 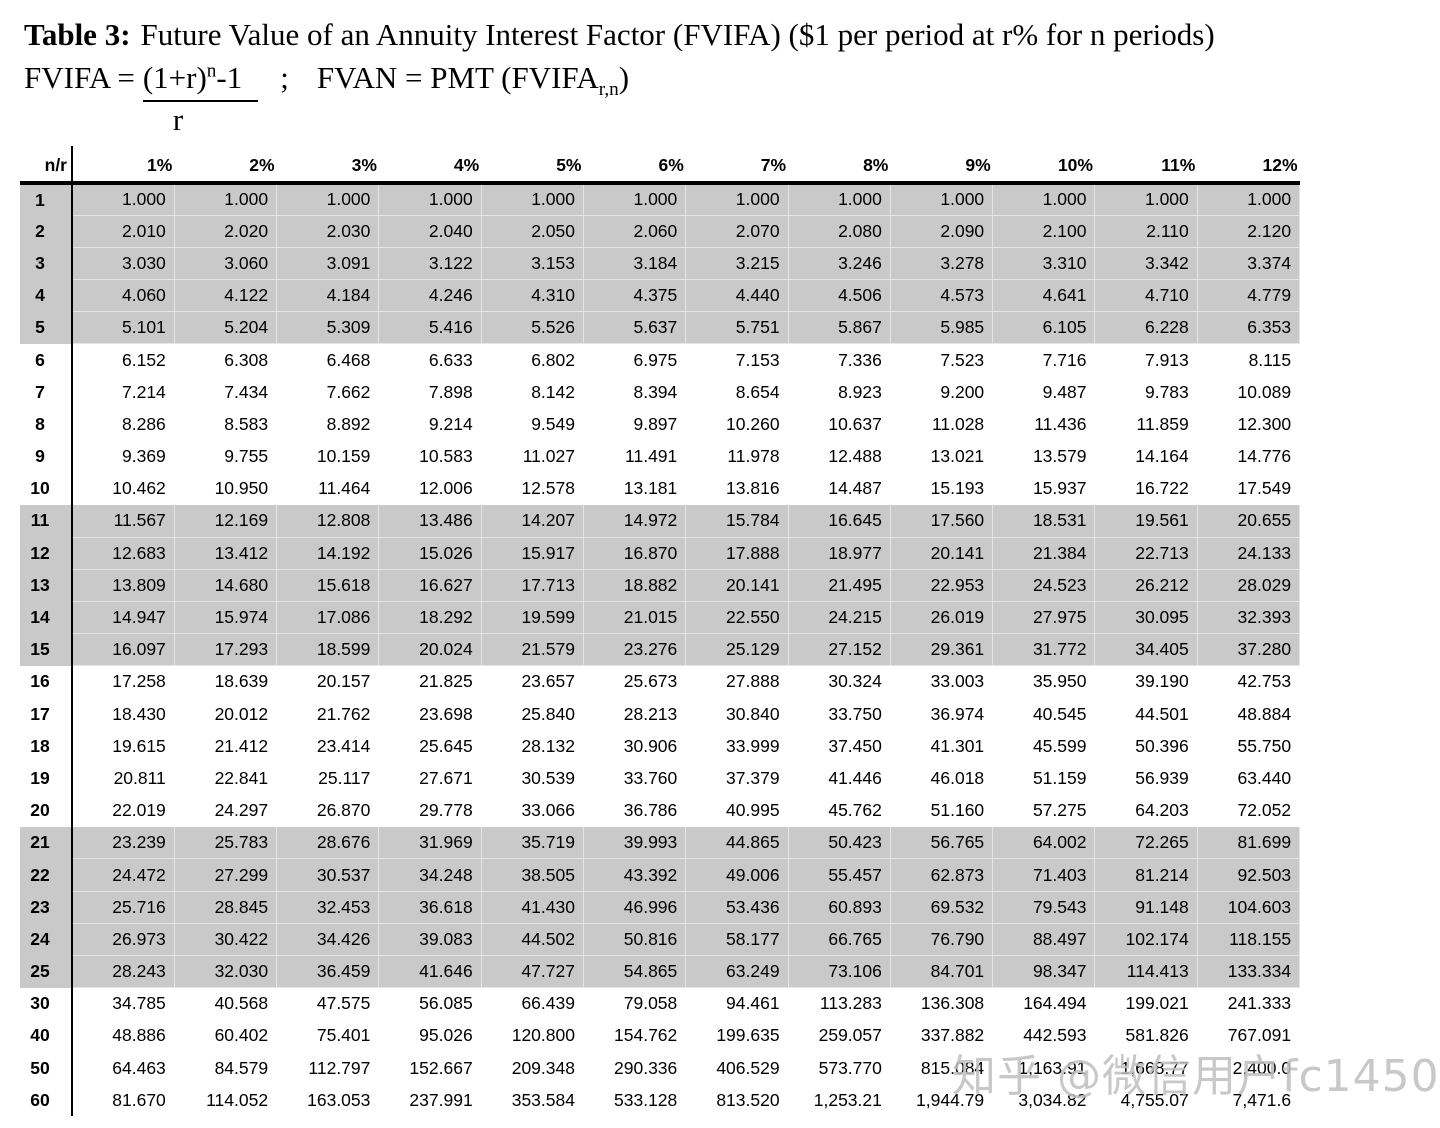 I want to click on table-cell: 2.050, so click(x=532, y=231).